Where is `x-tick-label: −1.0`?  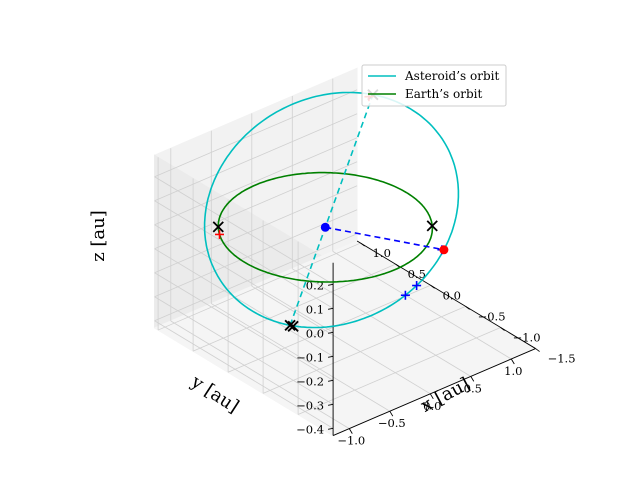 x-tick-label: −1.0 is located at coordinates (351, 441).